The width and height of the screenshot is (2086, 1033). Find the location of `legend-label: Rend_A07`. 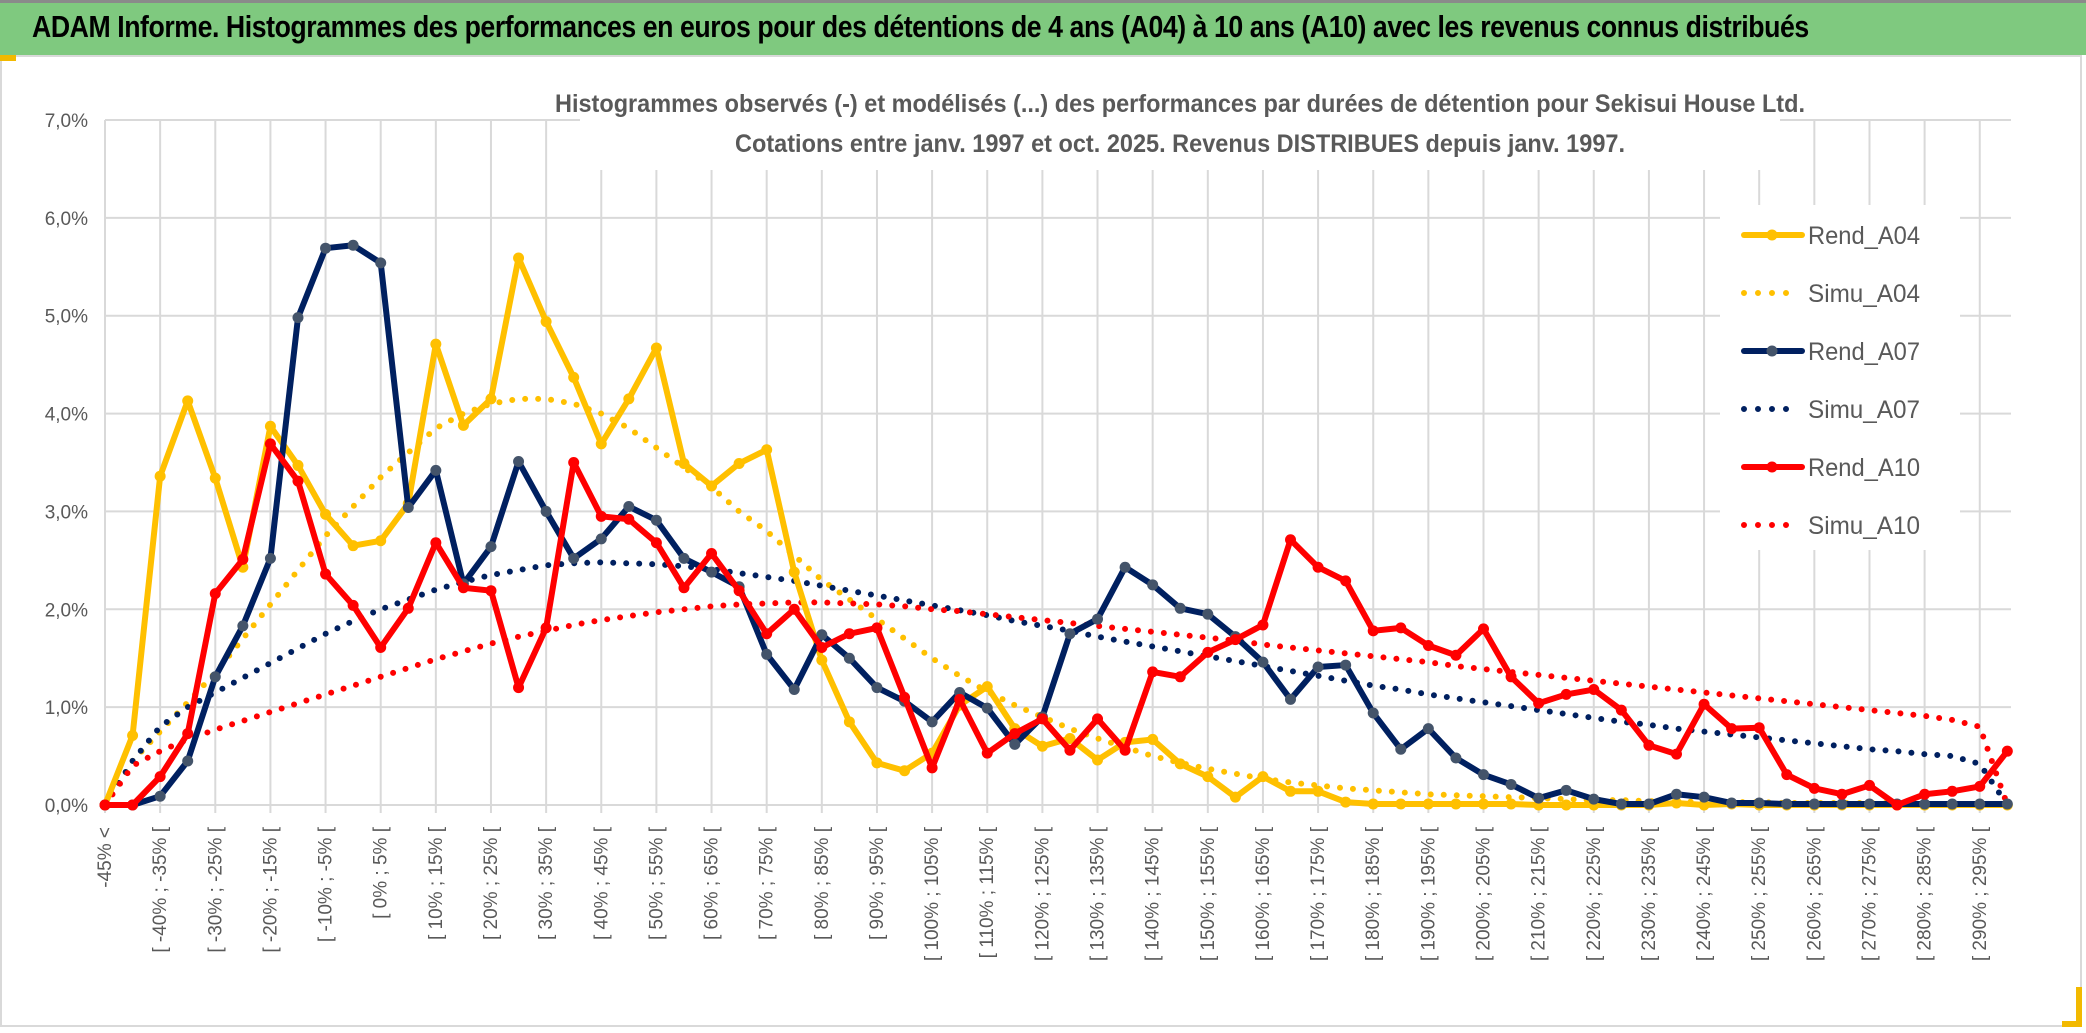

legend-label: Rend_A07 is located at coordinates (1864, 352).